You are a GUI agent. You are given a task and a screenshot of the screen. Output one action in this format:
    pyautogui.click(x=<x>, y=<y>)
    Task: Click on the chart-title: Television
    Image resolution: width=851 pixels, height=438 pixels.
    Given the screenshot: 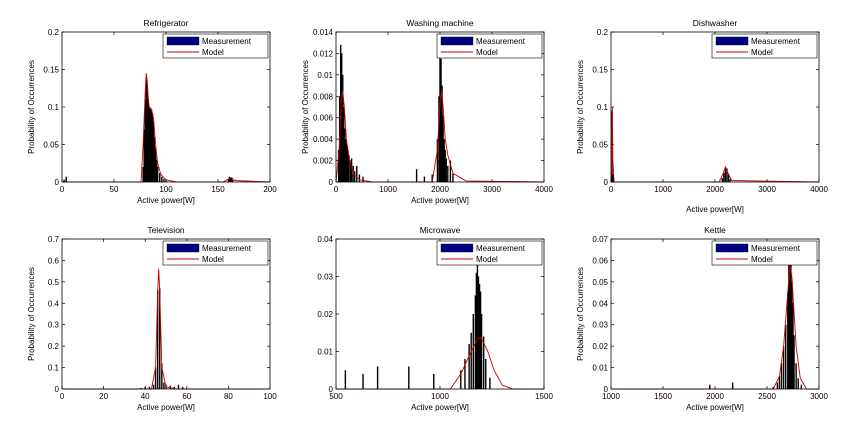 What is the action you would take?
    pyautogui.click(x=166, y=230)
    